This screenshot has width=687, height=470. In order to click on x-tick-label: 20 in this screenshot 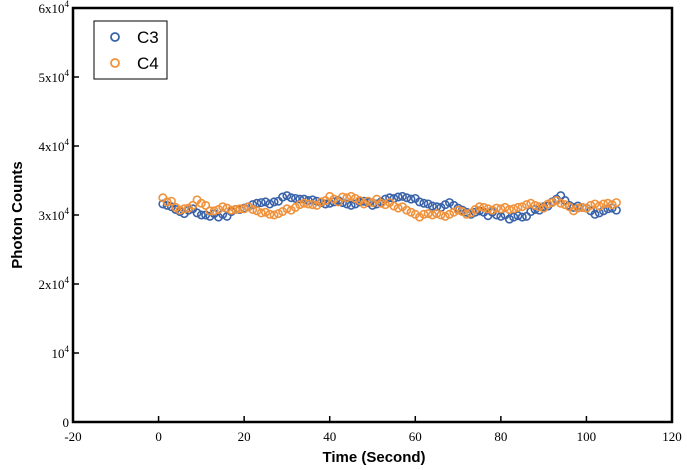, I will do `click(244, 436)`.